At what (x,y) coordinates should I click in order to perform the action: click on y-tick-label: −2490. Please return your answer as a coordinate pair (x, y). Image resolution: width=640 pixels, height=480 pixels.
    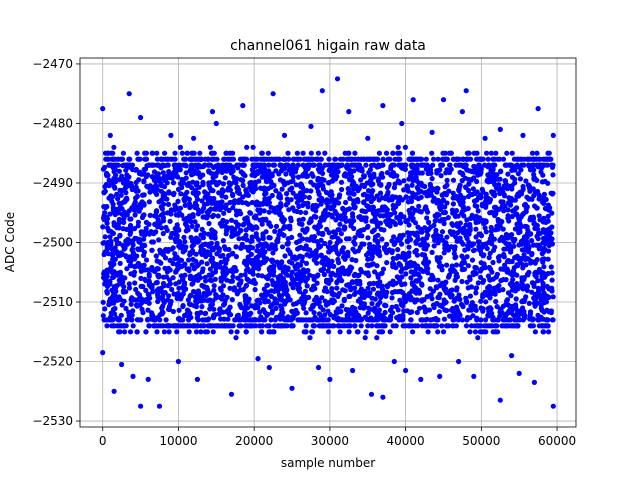
    Looking at the image, I should click on (52, 183).